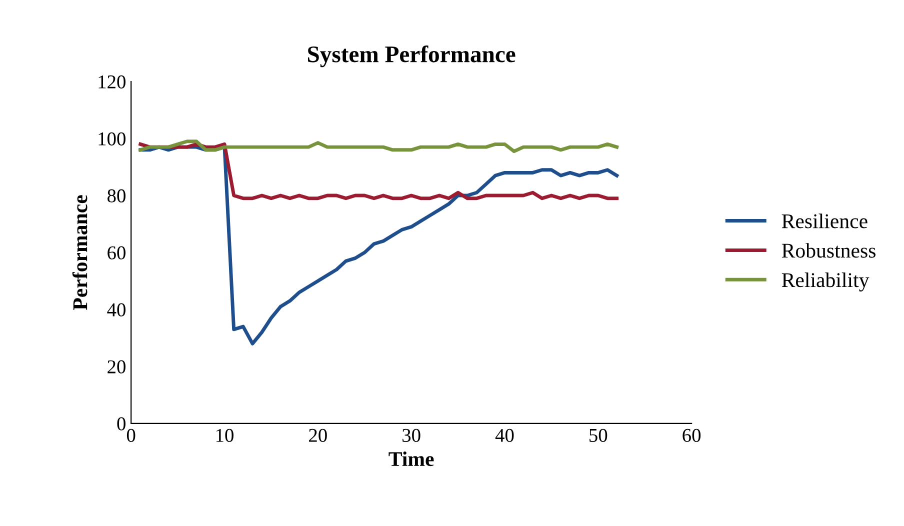 The image size is (904, 526). What do you see at coordinates (116, 309) in the screenshot?
I see `y-tick-label: 40` at bounding box center [116, 309].